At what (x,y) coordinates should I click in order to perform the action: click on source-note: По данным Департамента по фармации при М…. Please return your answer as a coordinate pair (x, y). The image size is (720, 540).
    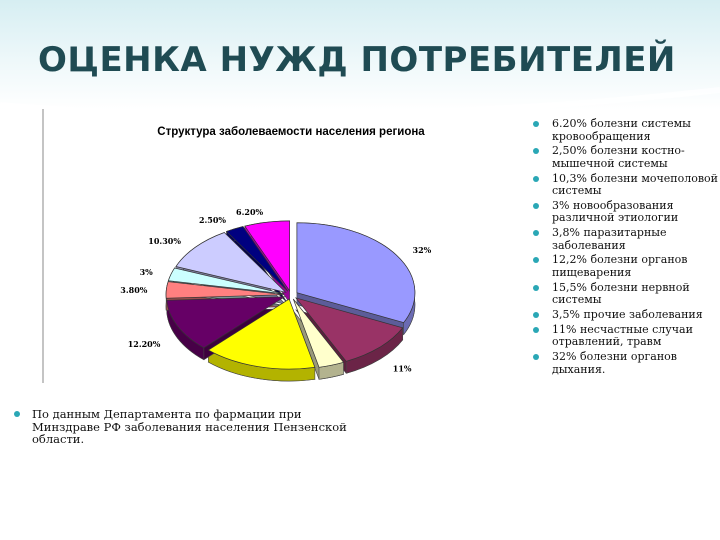
    Looking at the image, I should click on (185, 427).